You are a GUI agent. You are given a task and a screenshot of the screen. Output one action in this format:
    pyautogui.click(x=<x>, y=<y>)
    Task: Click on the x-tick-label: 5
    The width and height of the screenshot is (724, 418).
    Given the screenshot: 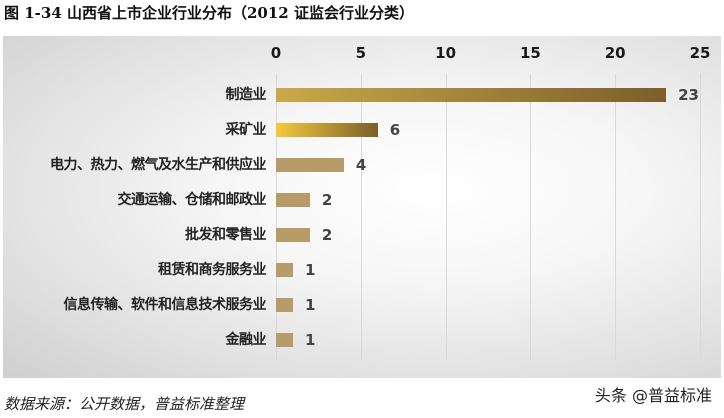 What is the action you would take?
    pyautogui.click(x=361, y=53)
    